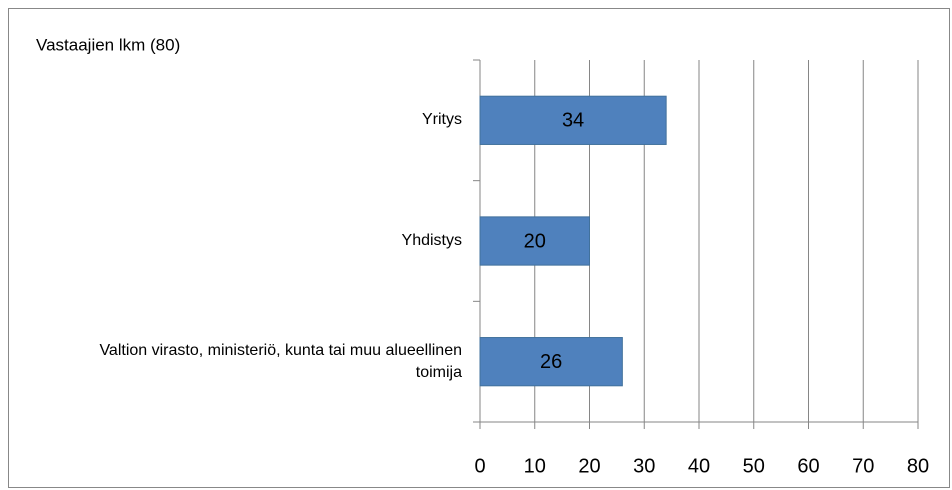 The height and width of the screenshot is (490, 952). What do you see at coordinates (918, 466) in the screenshot?
I see `x-tick-label: 80` at bounding box center [918, 466].